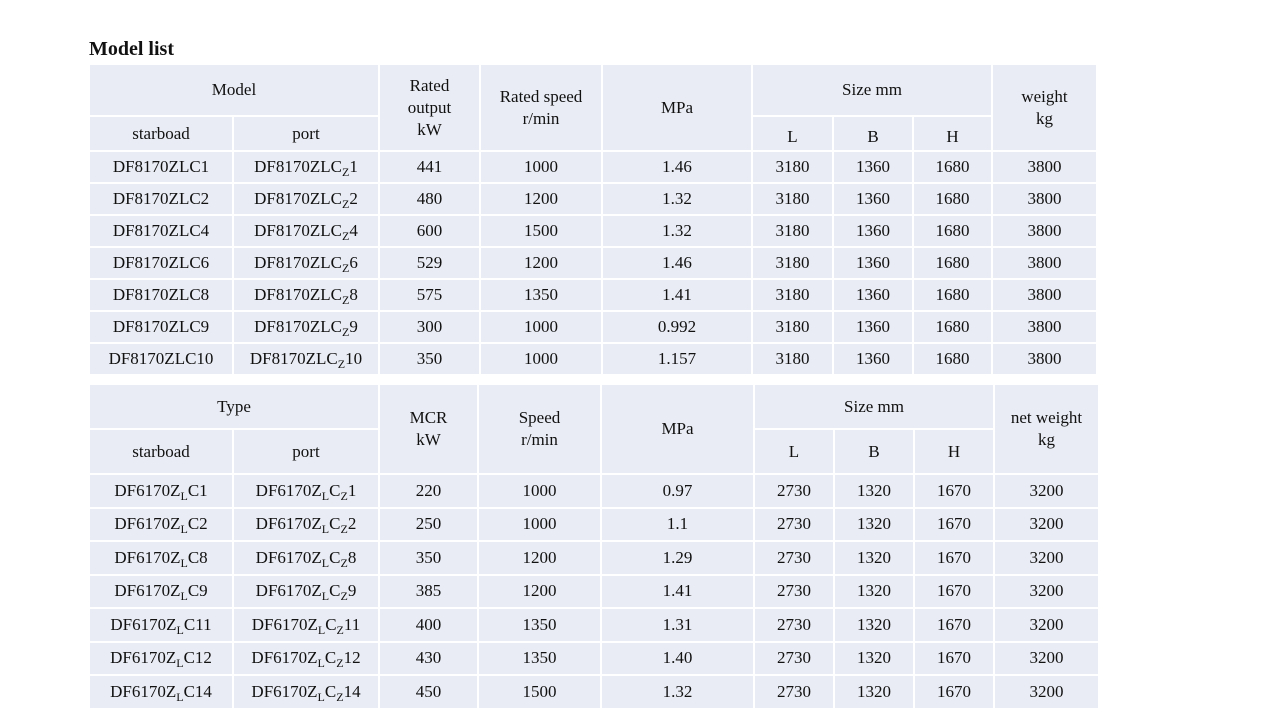 Image resolution: width=1280 pixels, height=720 pixels. I want to click on data-cell: 1.1, so click(677, 524).